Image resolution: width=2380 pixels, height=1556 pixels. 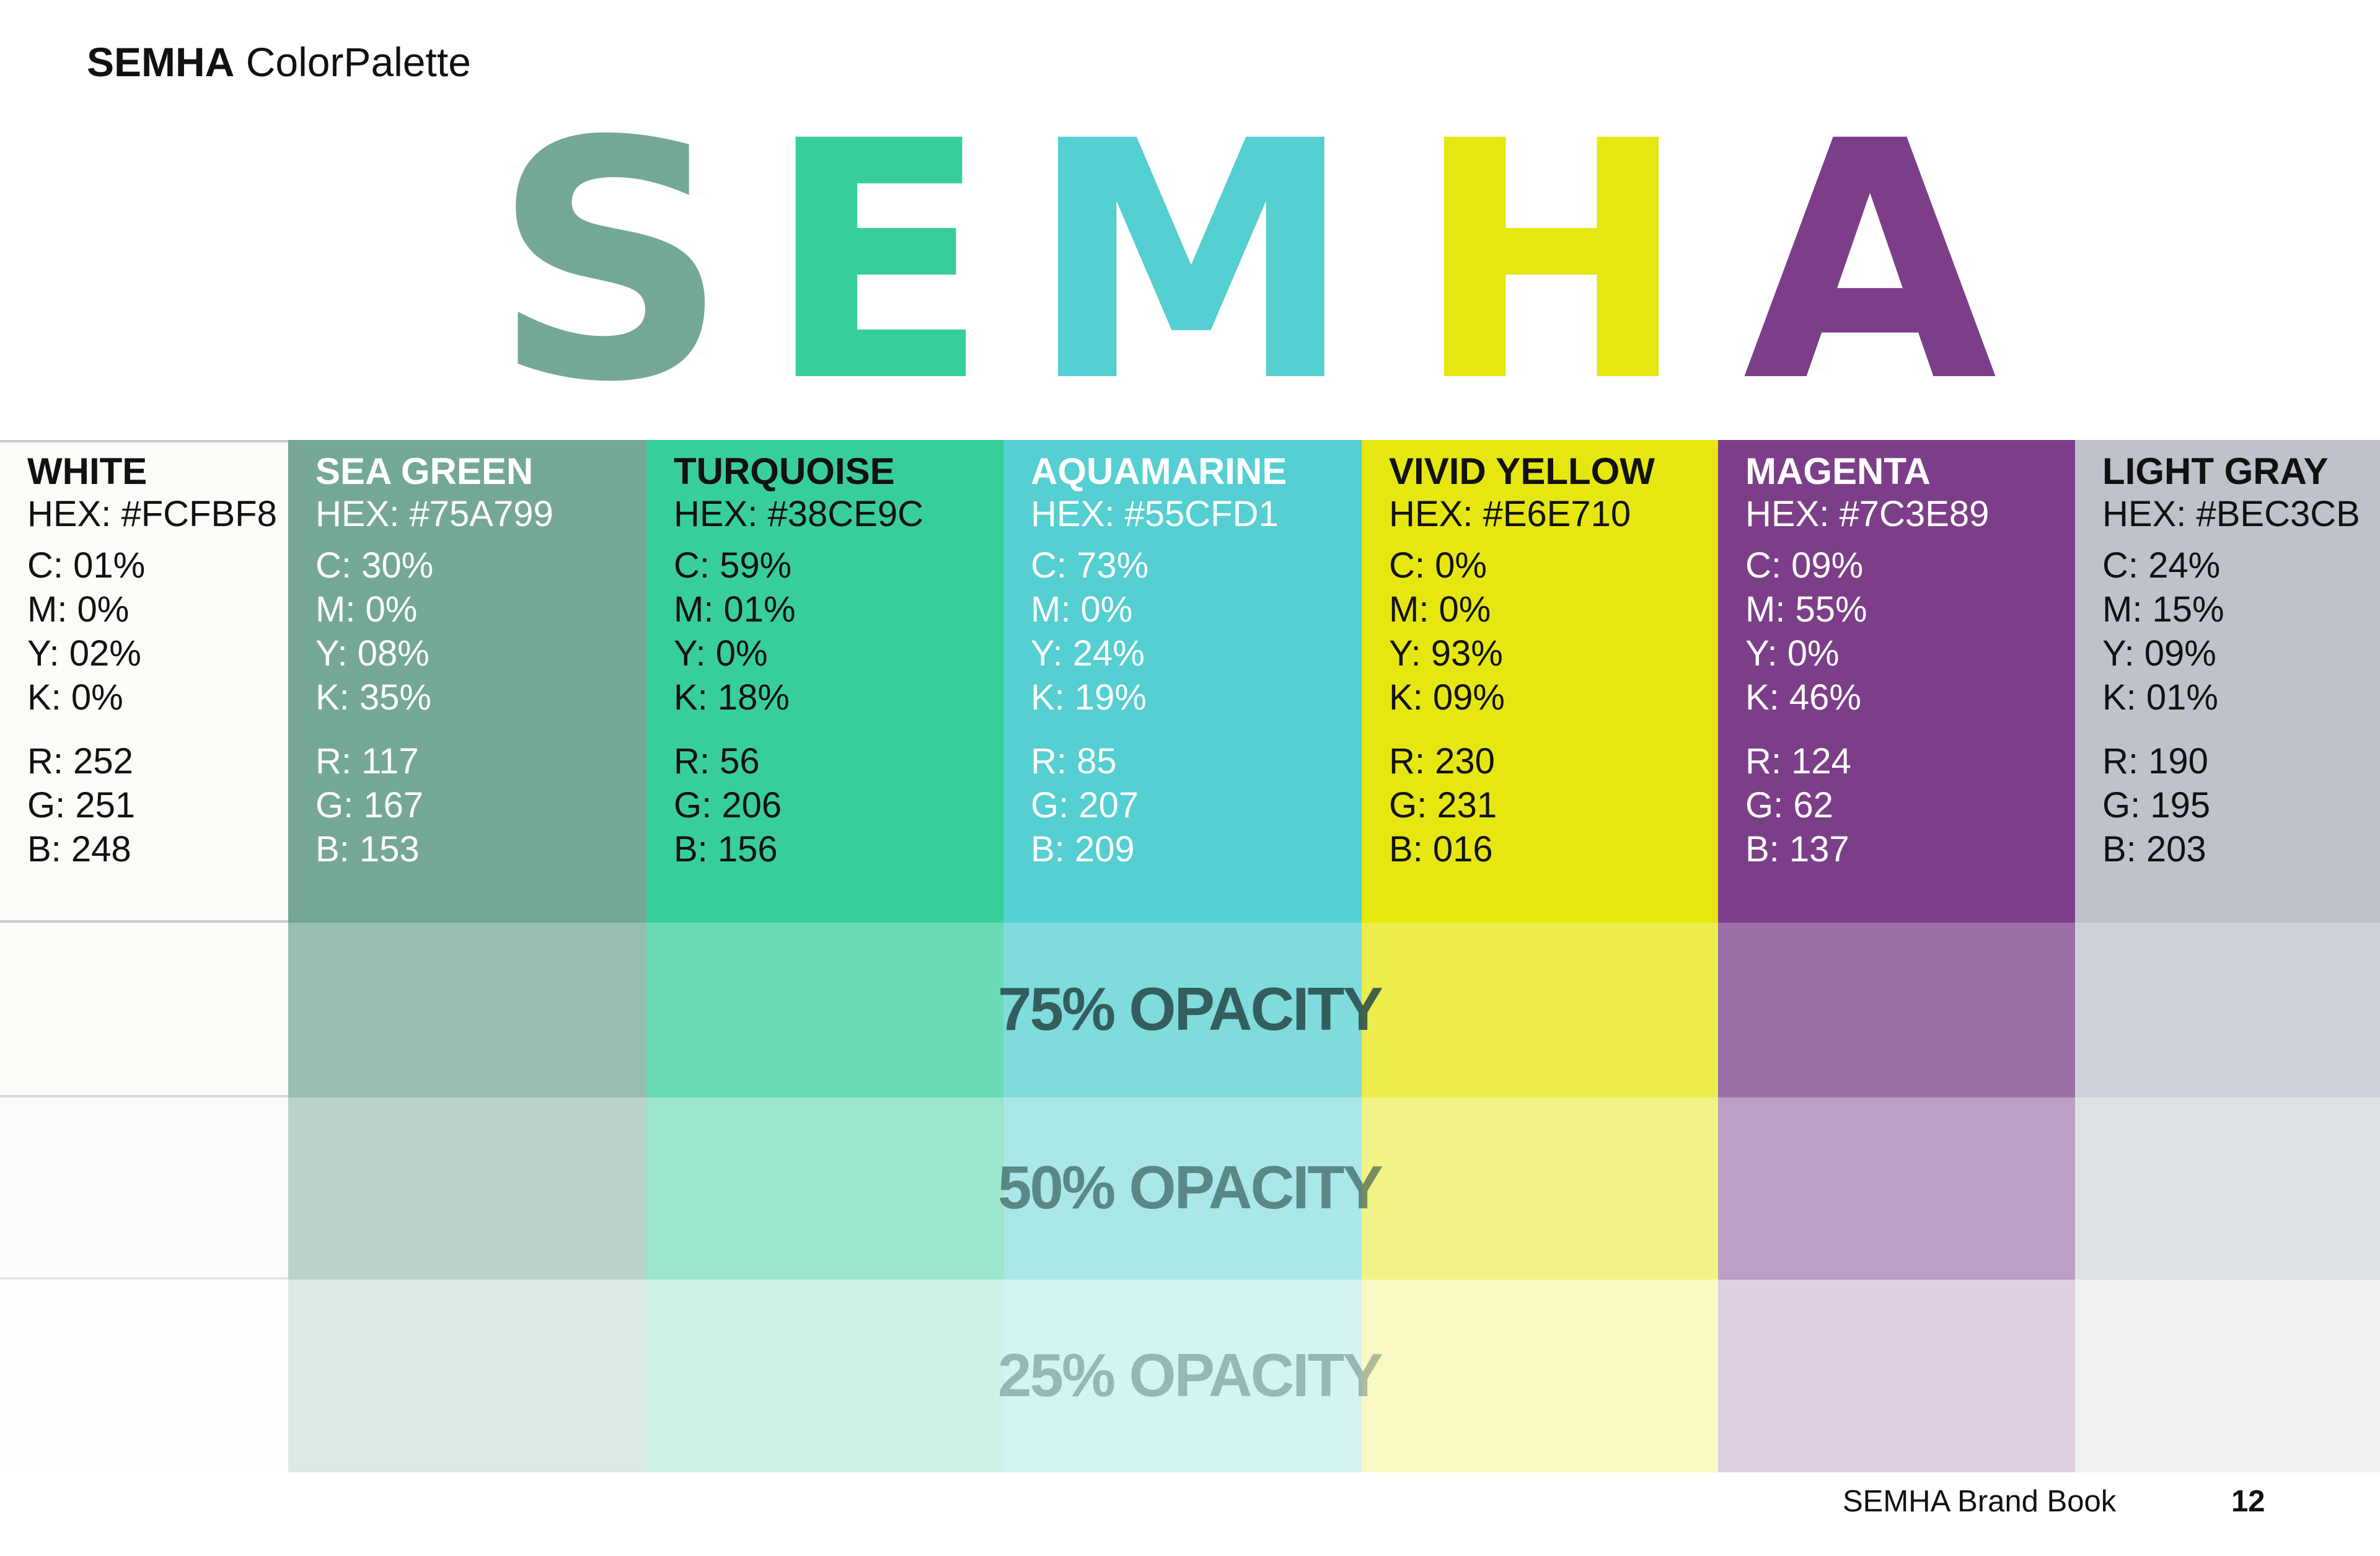 What do you see at coordinates (80, 761) in the screenshot?
I see `rgb-value: R: 252` at bounding box center [80, 761].